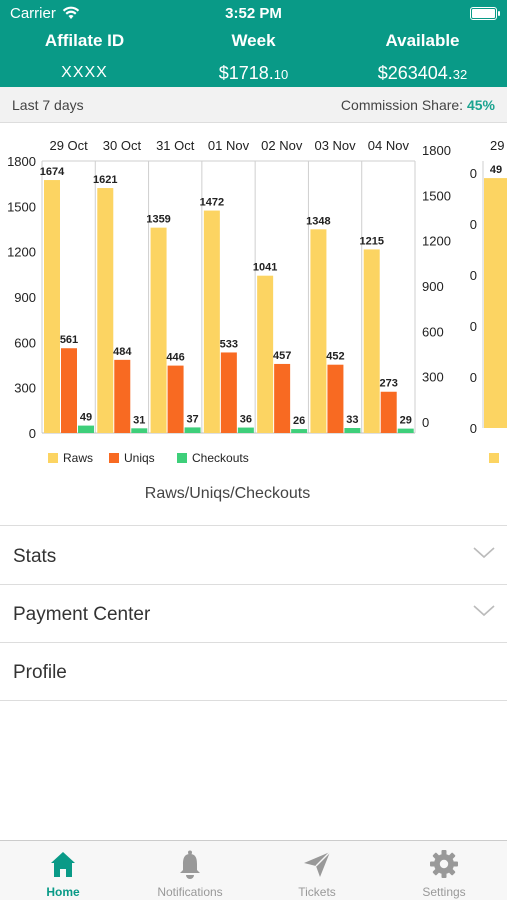 The height and width of the screenshot is (900, 507). Describe the element at coordinates (229, 344) in the screenshot. I see `data-label: 533` at that location.